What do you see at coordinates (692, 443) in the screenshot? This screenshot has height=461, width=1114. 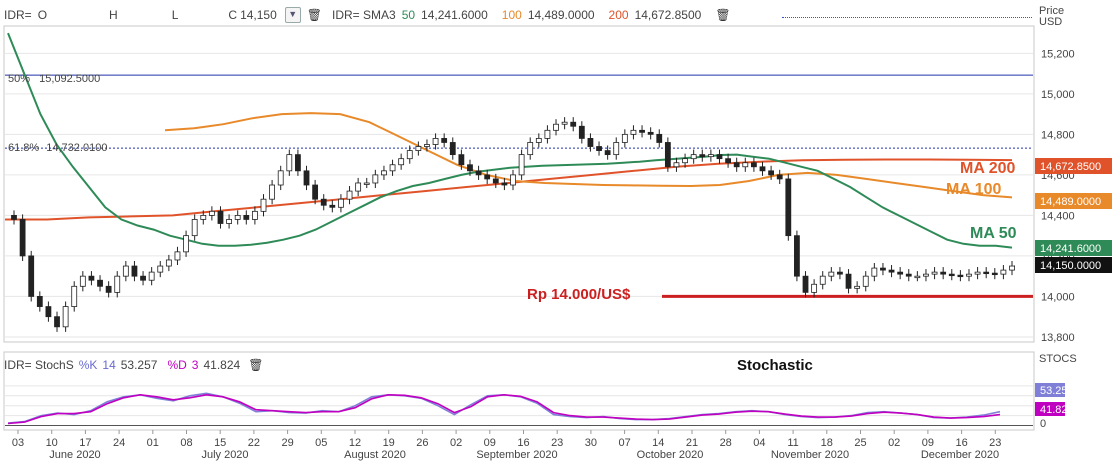 I see `x-day-label: 21` at bounding box center [692, 443].